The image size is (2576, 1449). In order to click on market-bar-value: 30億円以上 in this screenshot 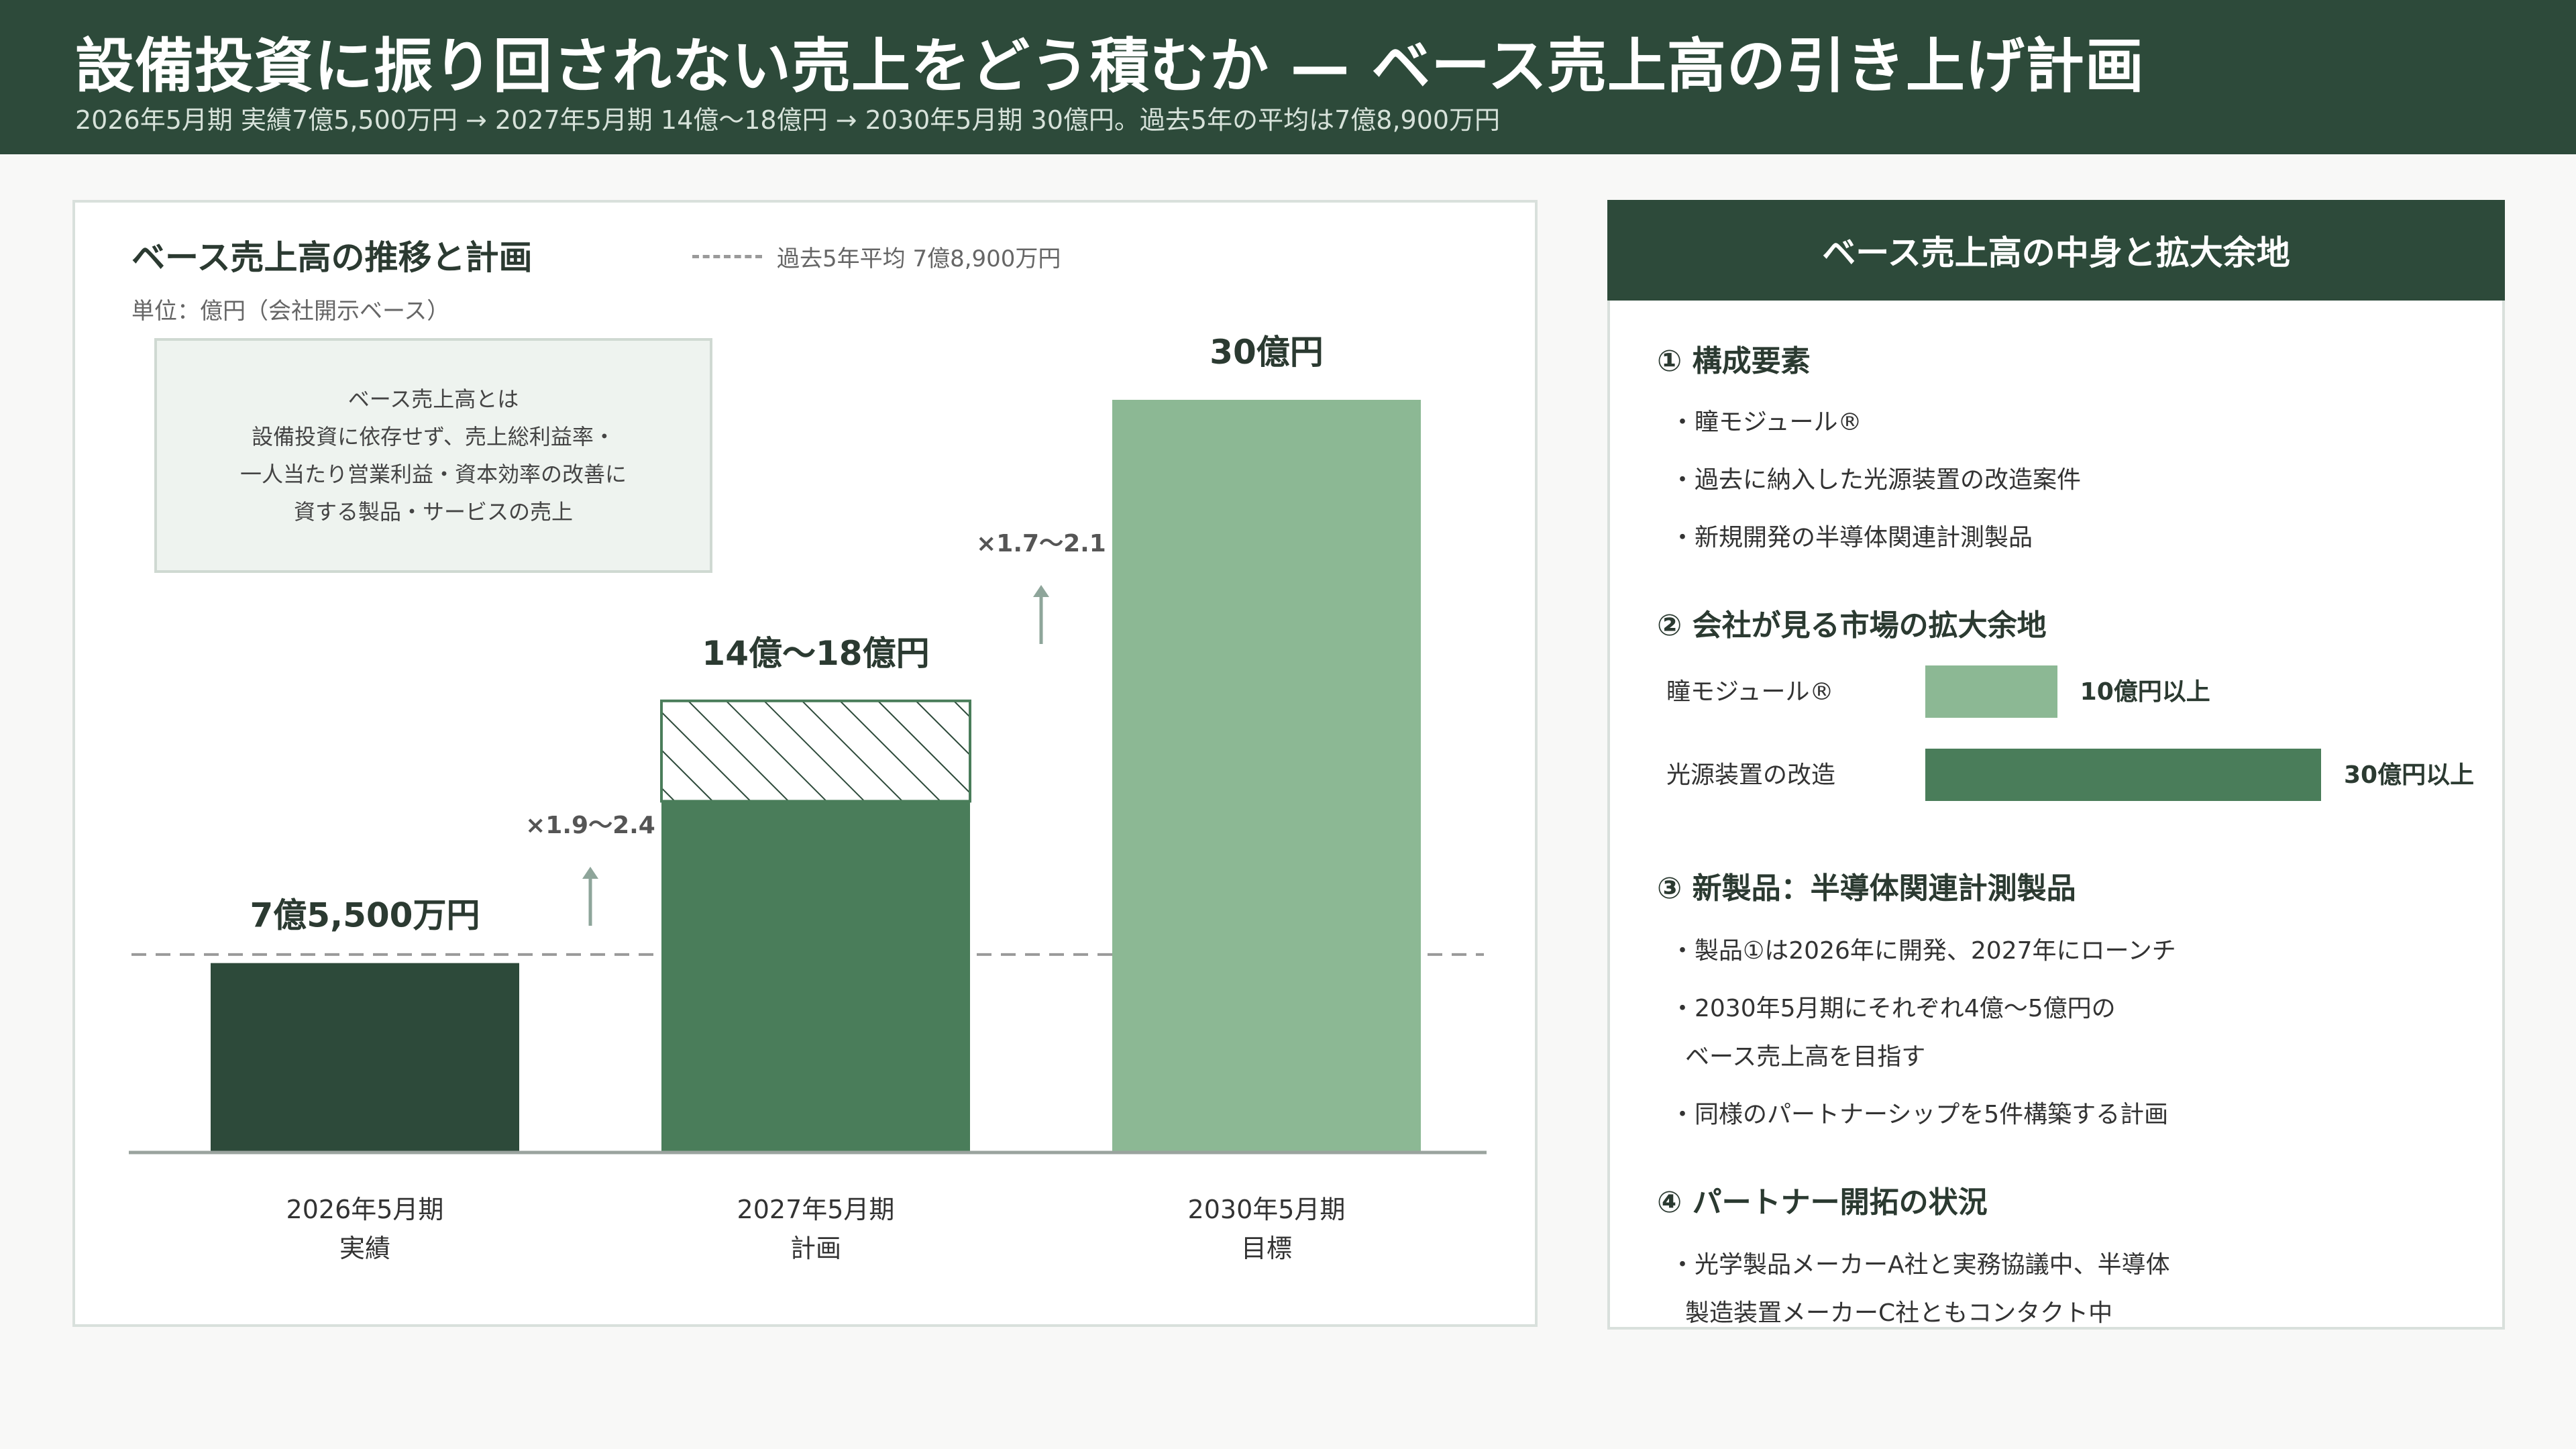, I will do `click(2409, 775)`.